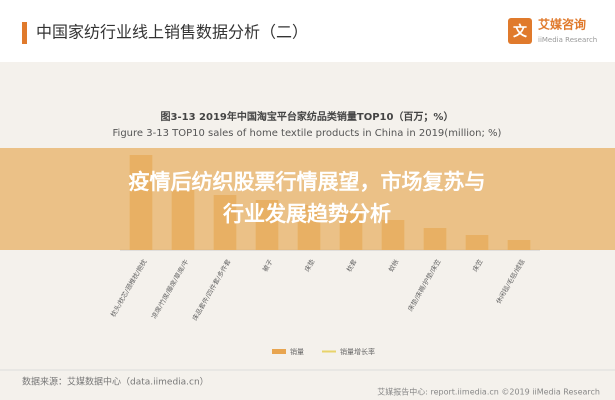  Describe the element at coordinates (297, 351) in the screenshot. I see `legend-label: 销量` at that location.